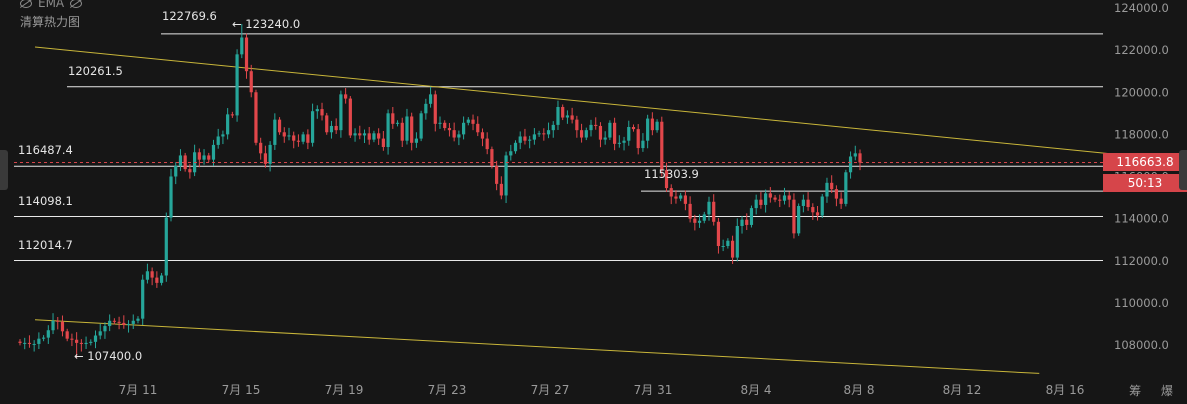  I want to click on hide-icon, so click(76, 4).